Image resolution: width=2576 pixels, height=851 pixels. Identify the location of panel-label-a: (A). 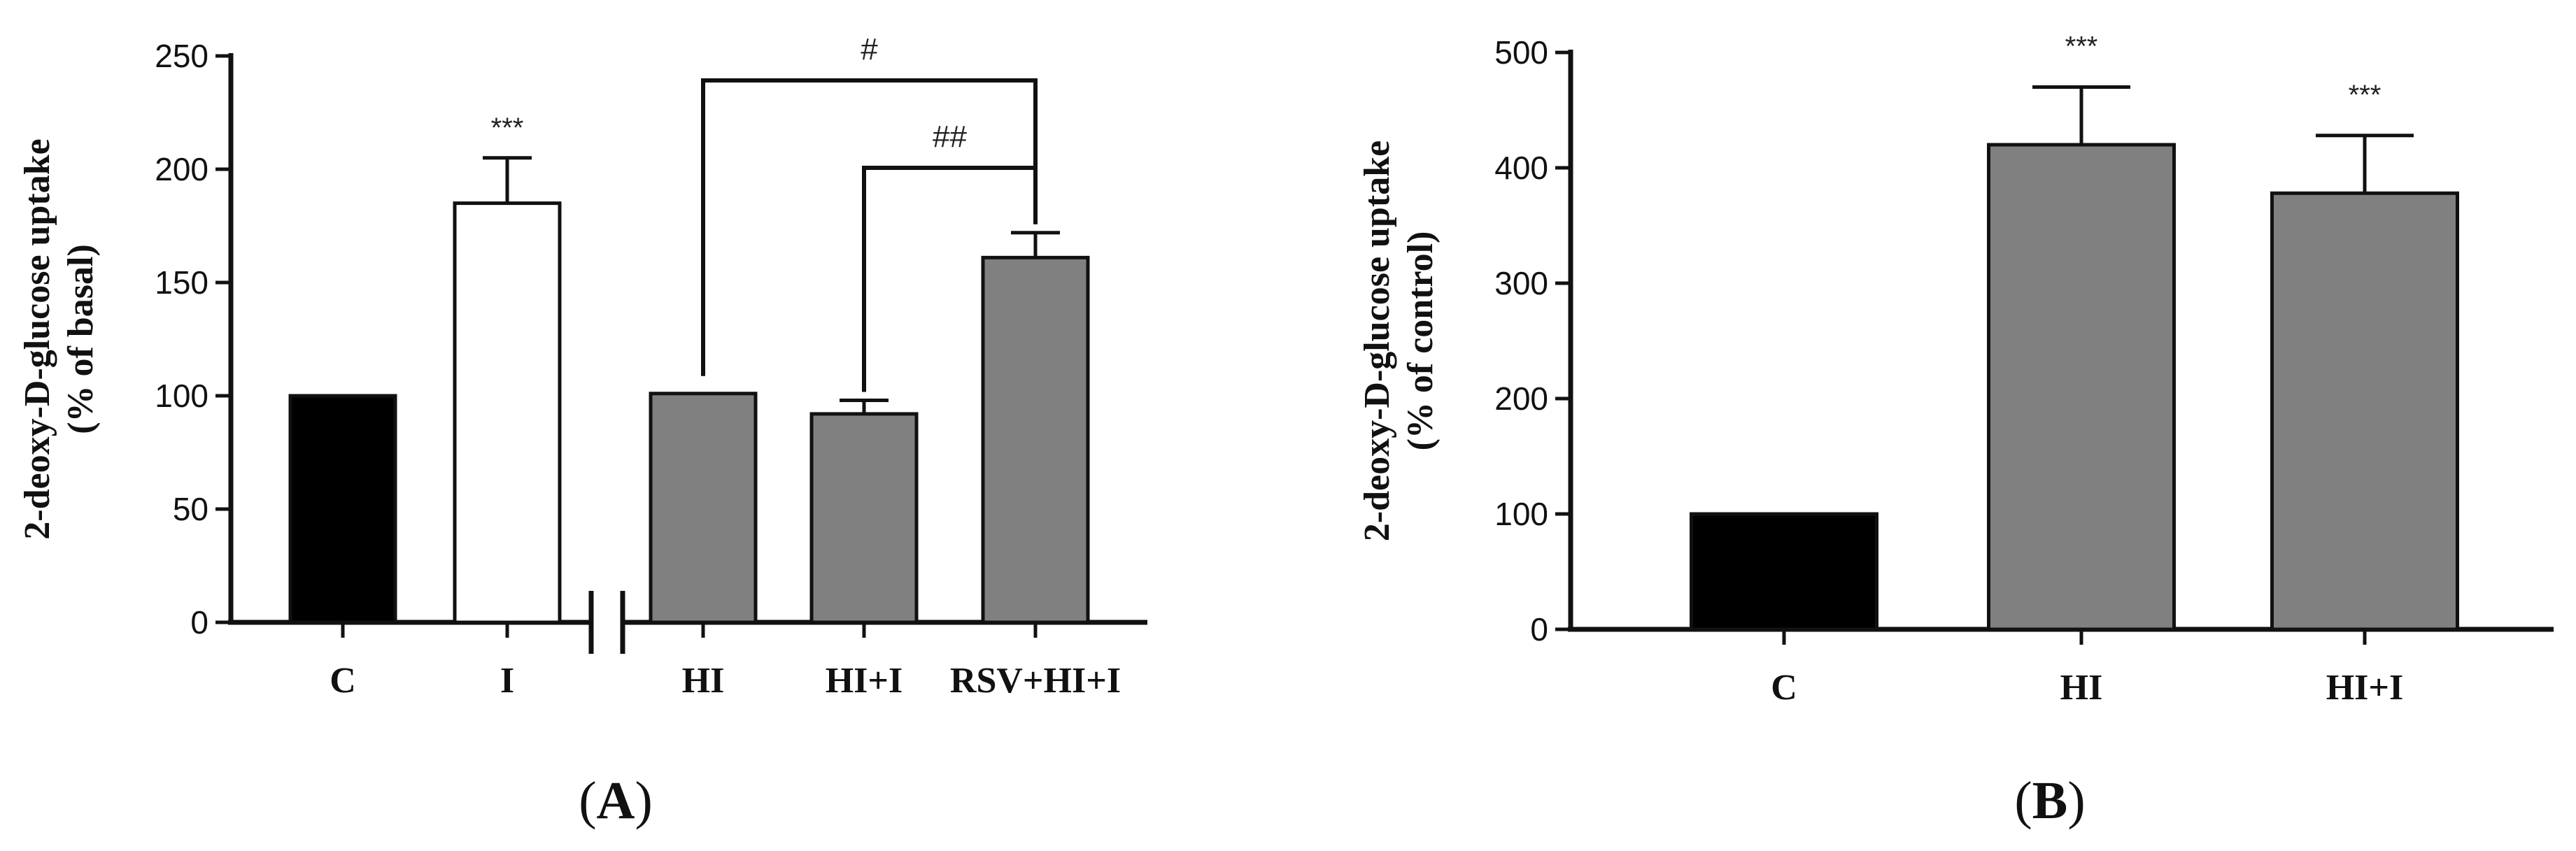
(616, 800).